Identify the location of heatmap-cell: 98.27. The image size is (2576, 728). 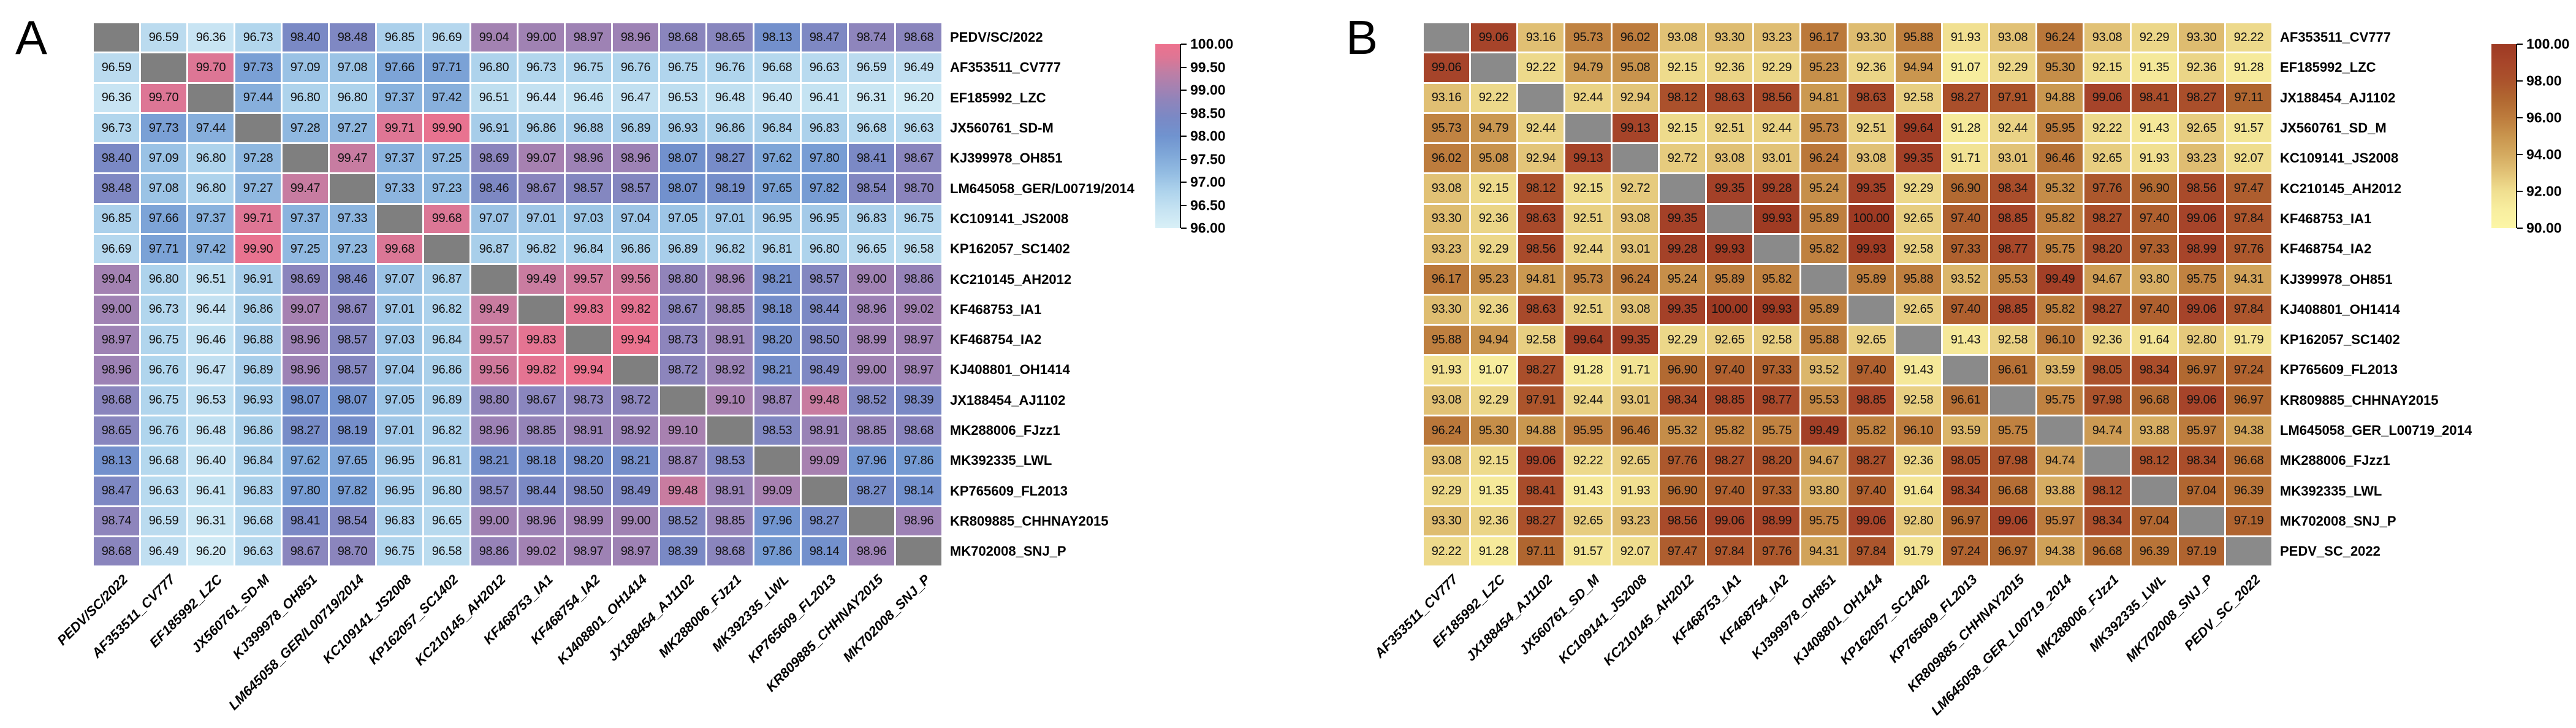
(730, 158).